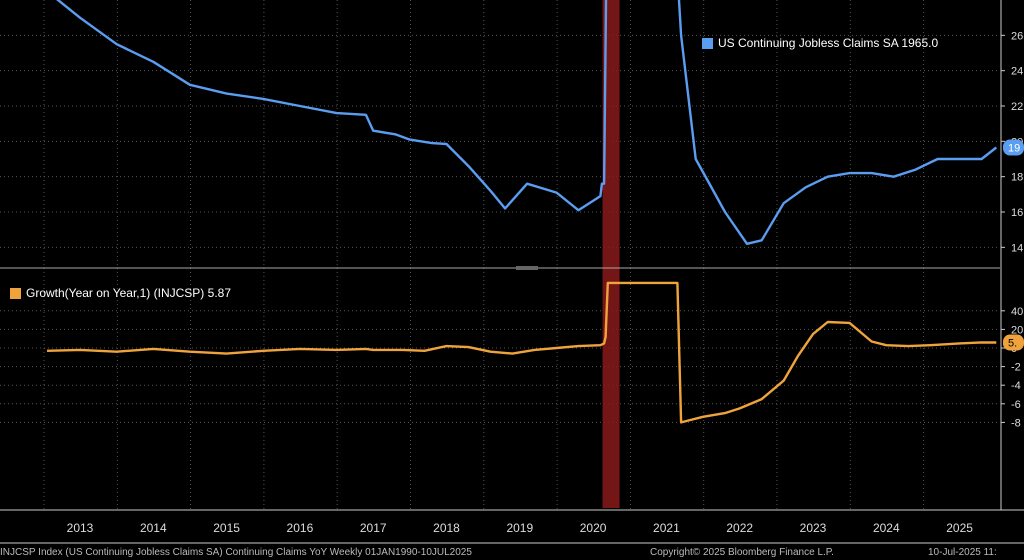 This screenshot has width=1024, height=560. Describe the element at coordinates (813, 528) in the screenshot. I see `x-tick-label: 2023` at that location.